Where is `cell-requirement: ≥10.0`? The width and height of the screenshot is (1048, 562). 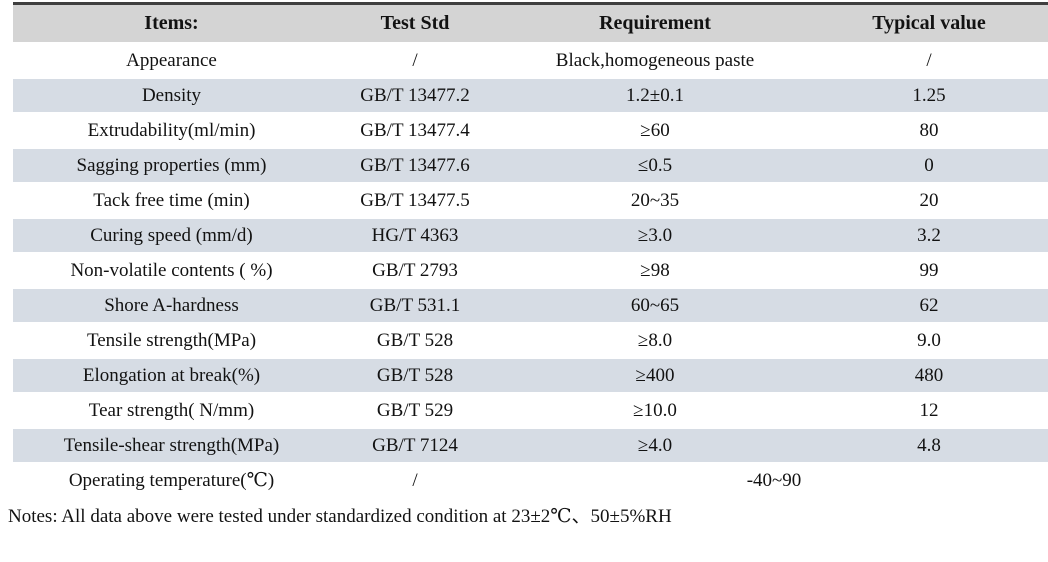
cell-requirement: ≥10.0 is located at coordinates (655, 411).